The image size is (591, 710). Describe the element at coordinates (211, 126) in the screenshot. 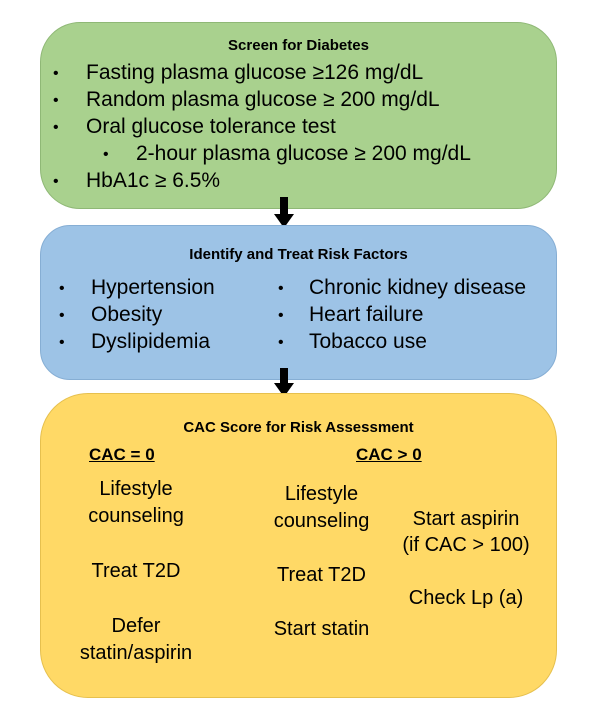

I see `screen-item-ogtt: Oral glucose tolerance test` at that location.